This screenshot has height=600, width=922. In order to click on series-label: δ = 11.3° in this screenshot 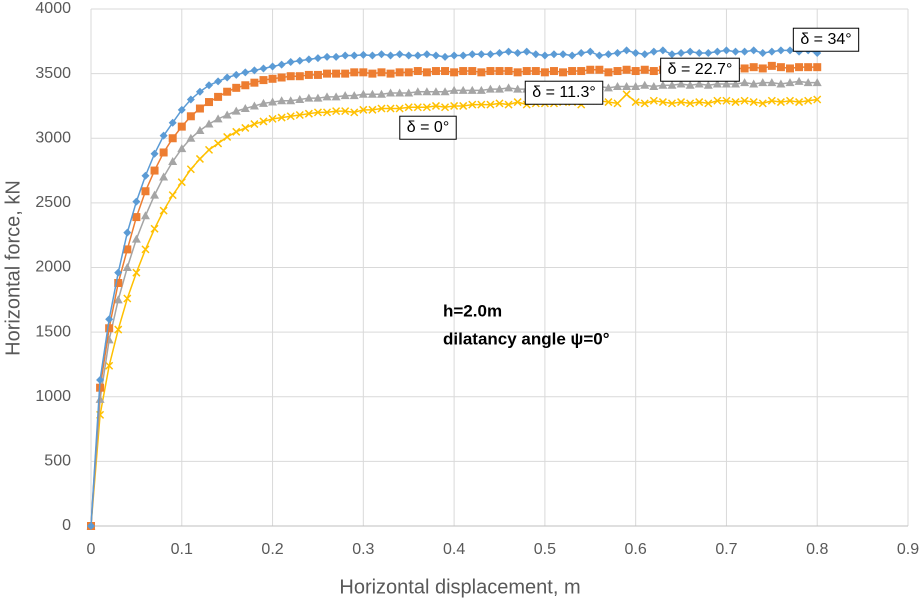, I will do `click(564, 92)`.